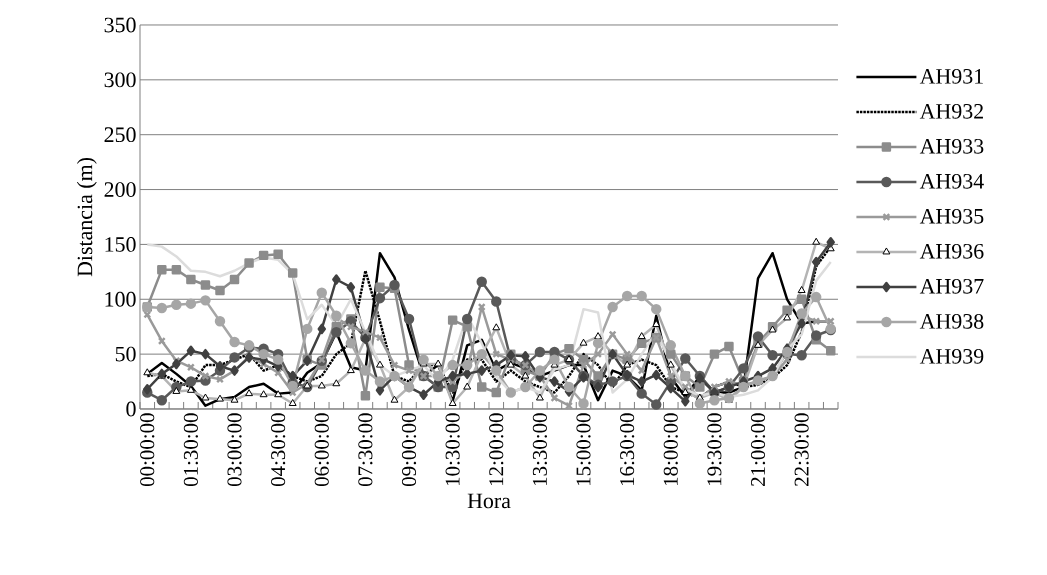 This screenshot has height=575, width=1047. I want to click on legend-label: AH935, so click(951, 216).